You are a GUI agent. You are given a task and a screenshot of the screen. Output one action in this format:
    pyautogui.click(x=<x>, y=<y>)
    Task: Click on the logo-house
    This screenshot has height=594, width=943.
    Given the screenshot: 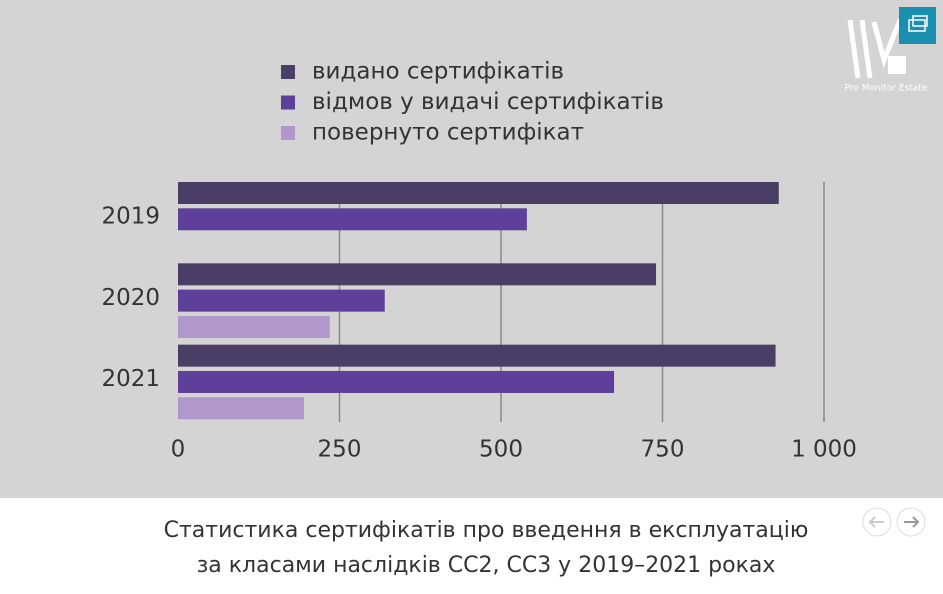 What is the action you would take?
    pyautogui.click(x=897, y=65)
    